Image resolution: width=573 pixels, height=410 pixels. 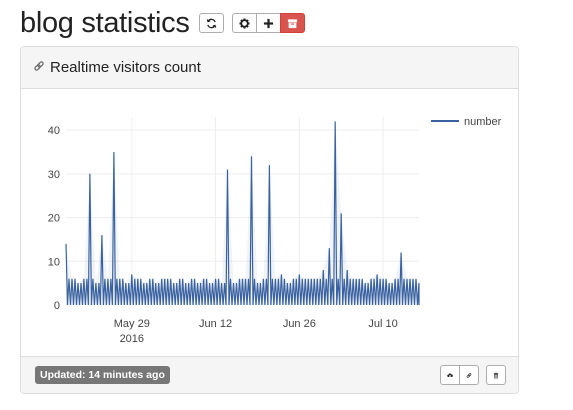 I want to click on gear-icon, so click(x=244, y=23).